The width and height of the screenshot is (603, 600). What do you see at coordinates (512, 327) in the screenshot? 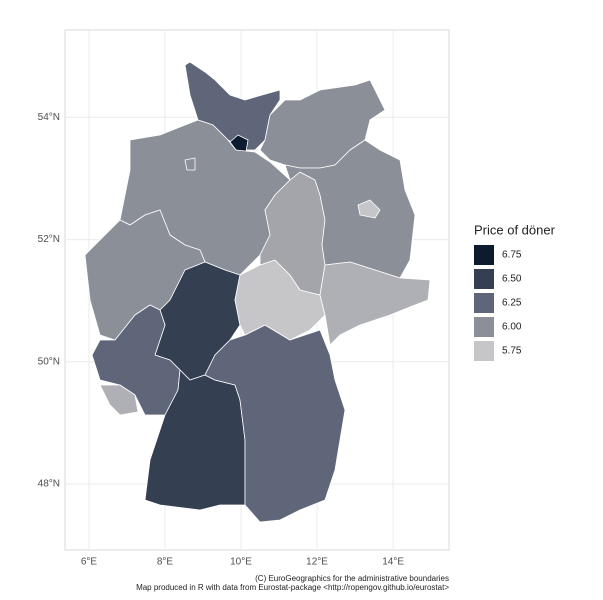
I see `legend-label: 6.00` at bounding box center [512, 327].